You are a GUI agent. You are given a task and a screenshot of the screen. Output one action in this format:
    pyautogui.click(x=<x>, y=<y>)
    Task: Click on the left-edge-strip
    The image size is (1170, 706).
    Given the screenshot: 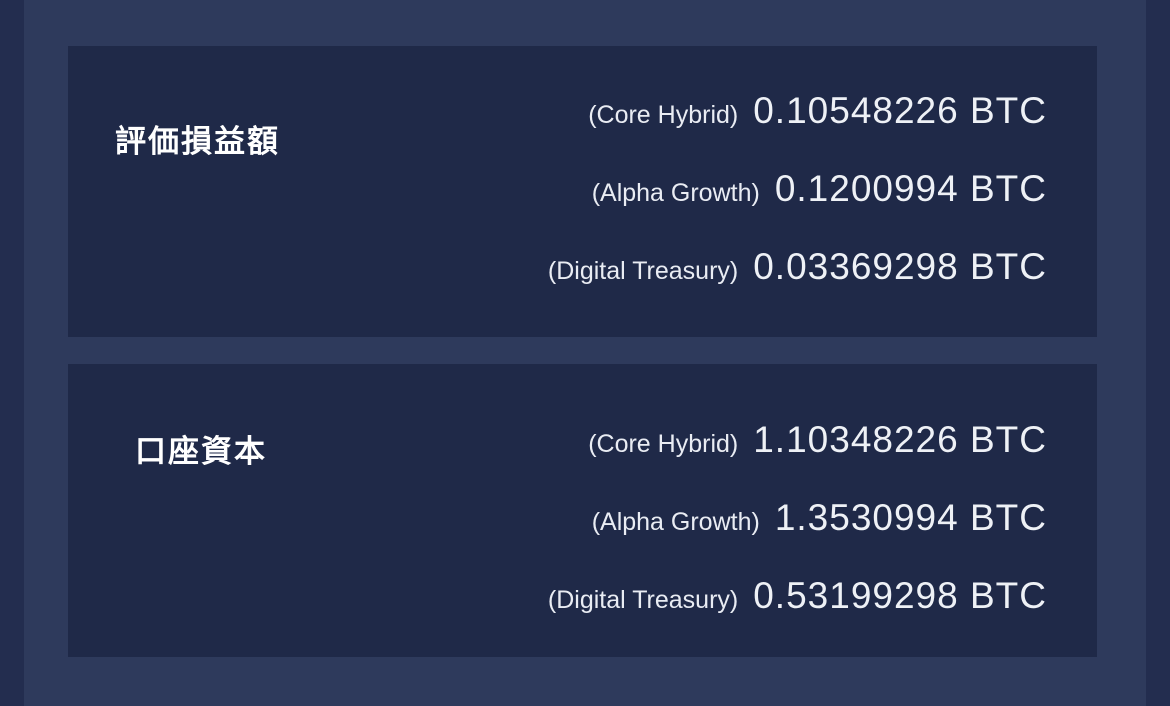 What is the action you would take?
    pyautogui.click(x=12, y=353)
    